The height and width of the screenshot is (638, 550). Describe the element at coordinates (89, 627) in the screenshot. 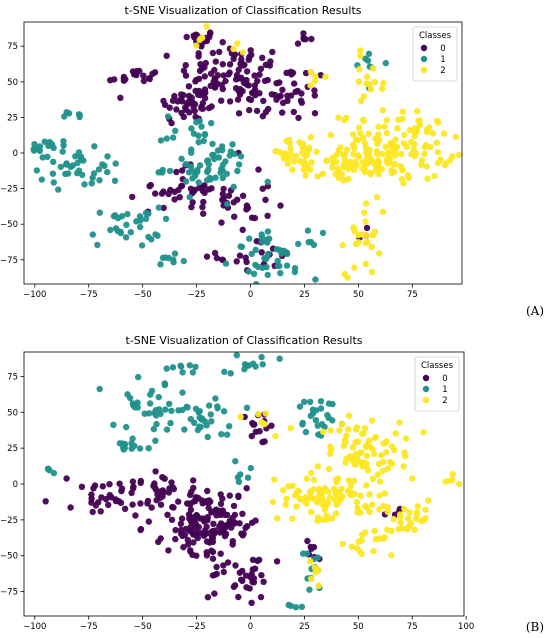

I see `x-tick-label: −75` at that location.